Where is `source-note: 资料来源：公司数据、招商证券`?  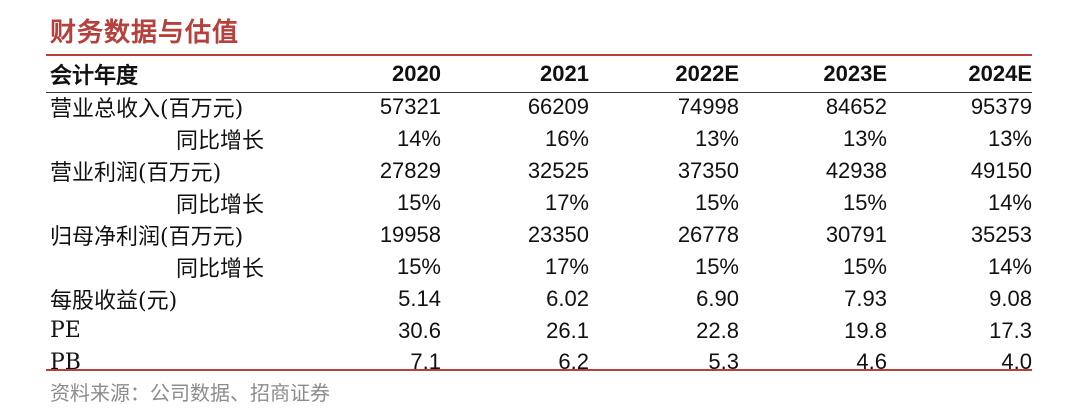 source-note: 资料来源：公司数据、招商证券 is located at coordinates (190, 393).